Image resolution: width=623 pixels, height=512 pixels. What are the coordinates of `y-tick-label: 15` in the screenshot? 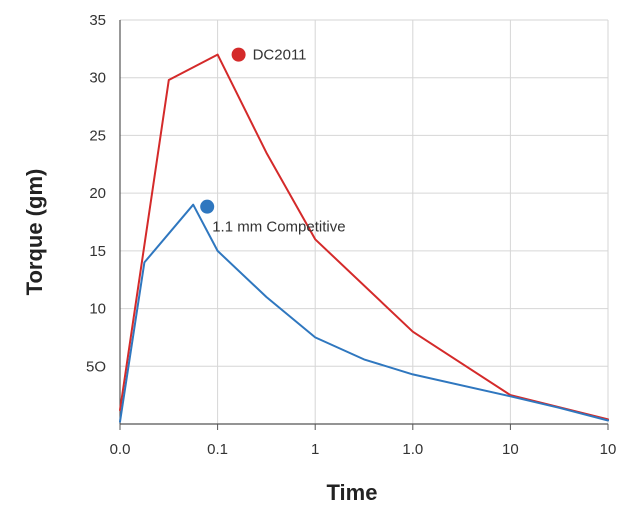 It's located at (97, 251).